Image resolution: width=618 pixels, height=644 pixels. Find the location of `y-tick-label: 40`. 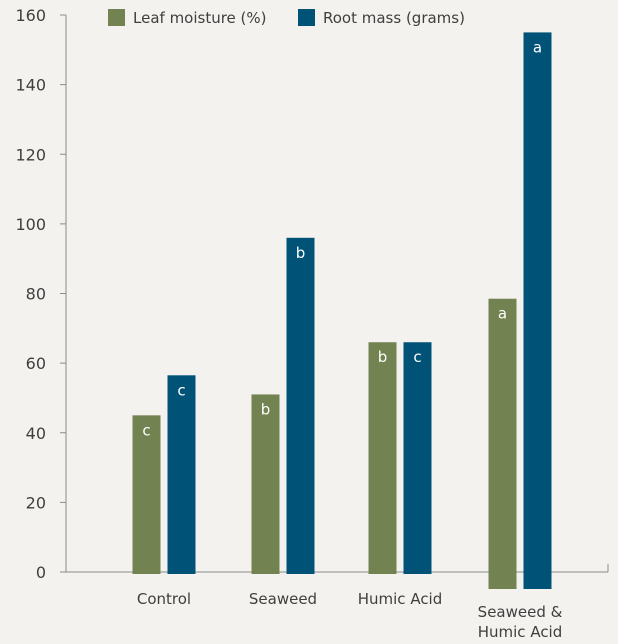

y-tick-label: 40 is located at coordinates (36, 433).